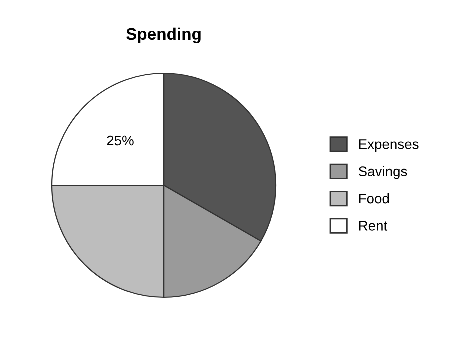  I want to click on chart-title: Spending, so click(163, 36).